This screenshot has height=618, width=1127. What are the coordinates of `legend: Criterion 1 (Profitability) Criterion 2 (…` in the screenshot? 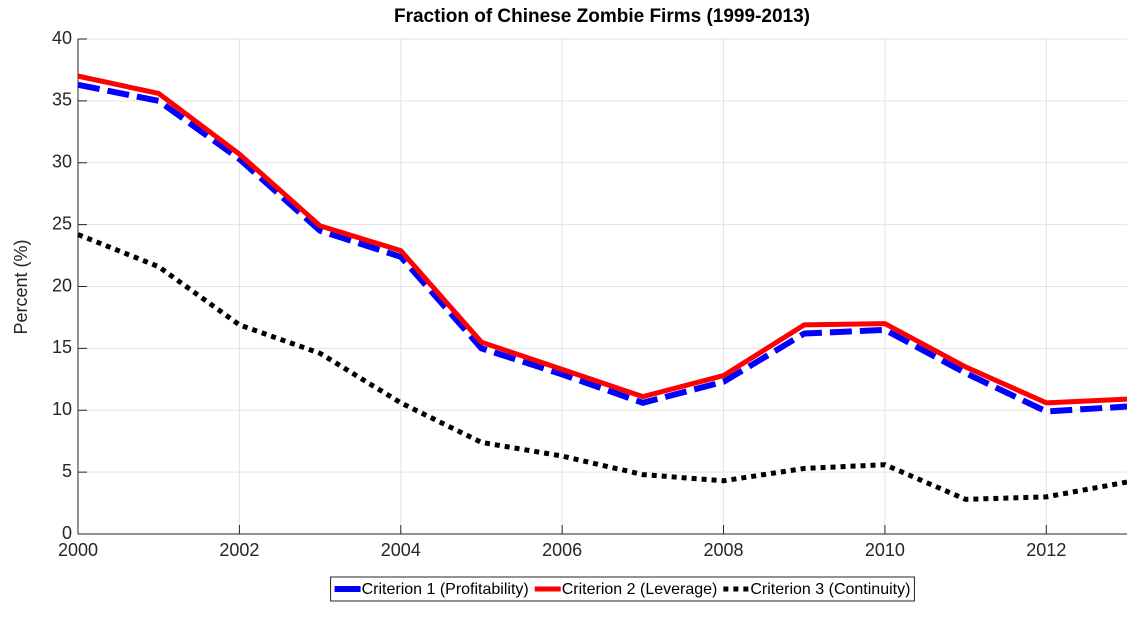 It's located at (622, 589).